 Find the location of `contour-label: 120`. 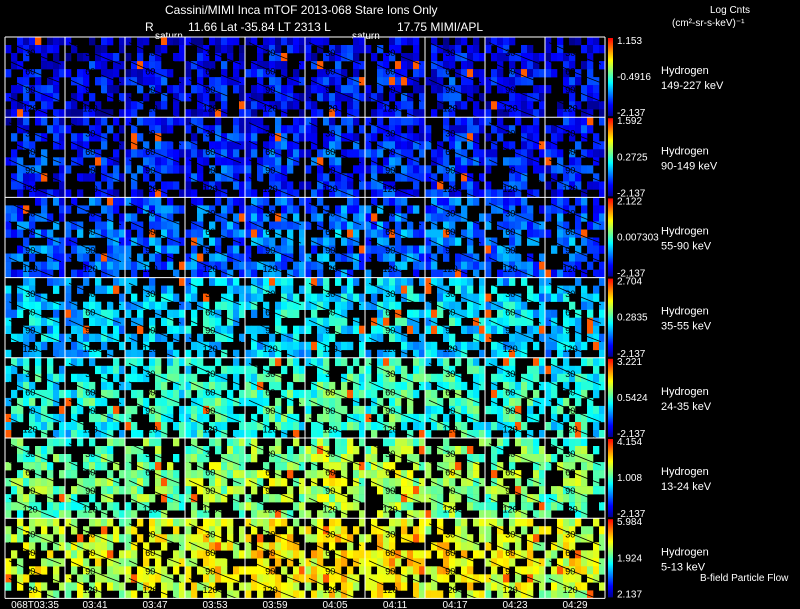

contour-label: 120 is located at coordinates (30, 510).